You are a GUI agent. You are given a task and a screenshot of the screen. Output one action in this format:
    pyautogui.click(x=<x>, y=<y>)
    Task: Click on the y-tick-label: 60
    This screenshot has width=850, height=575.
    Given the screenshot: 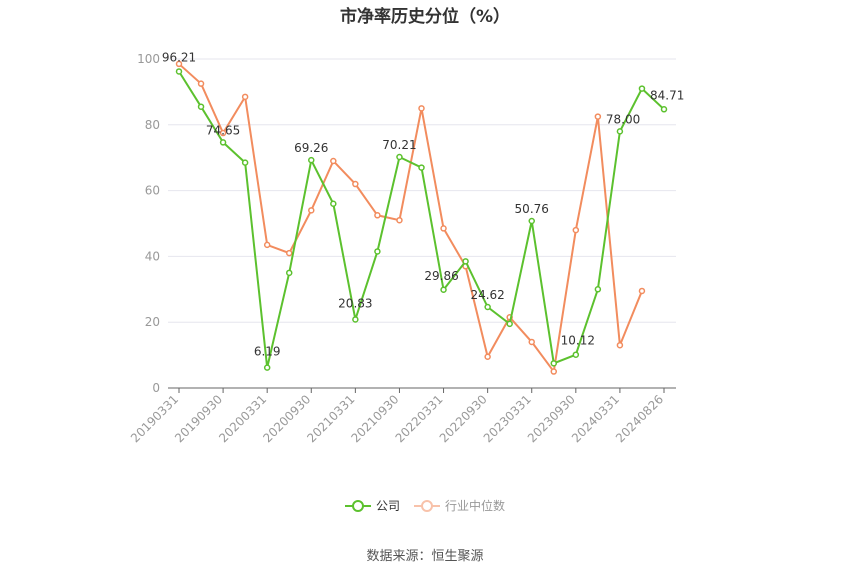 What is the action you would take?
    pyautogui.click(x=152, y=191)
    